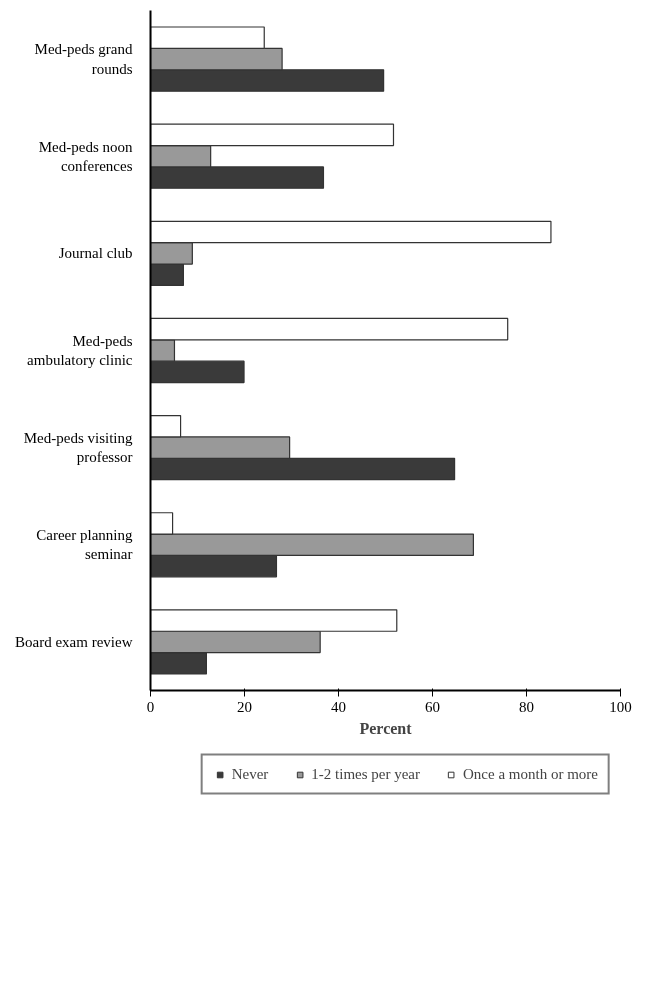  I want to click on x-tick-label: 60, so click(432, 706).